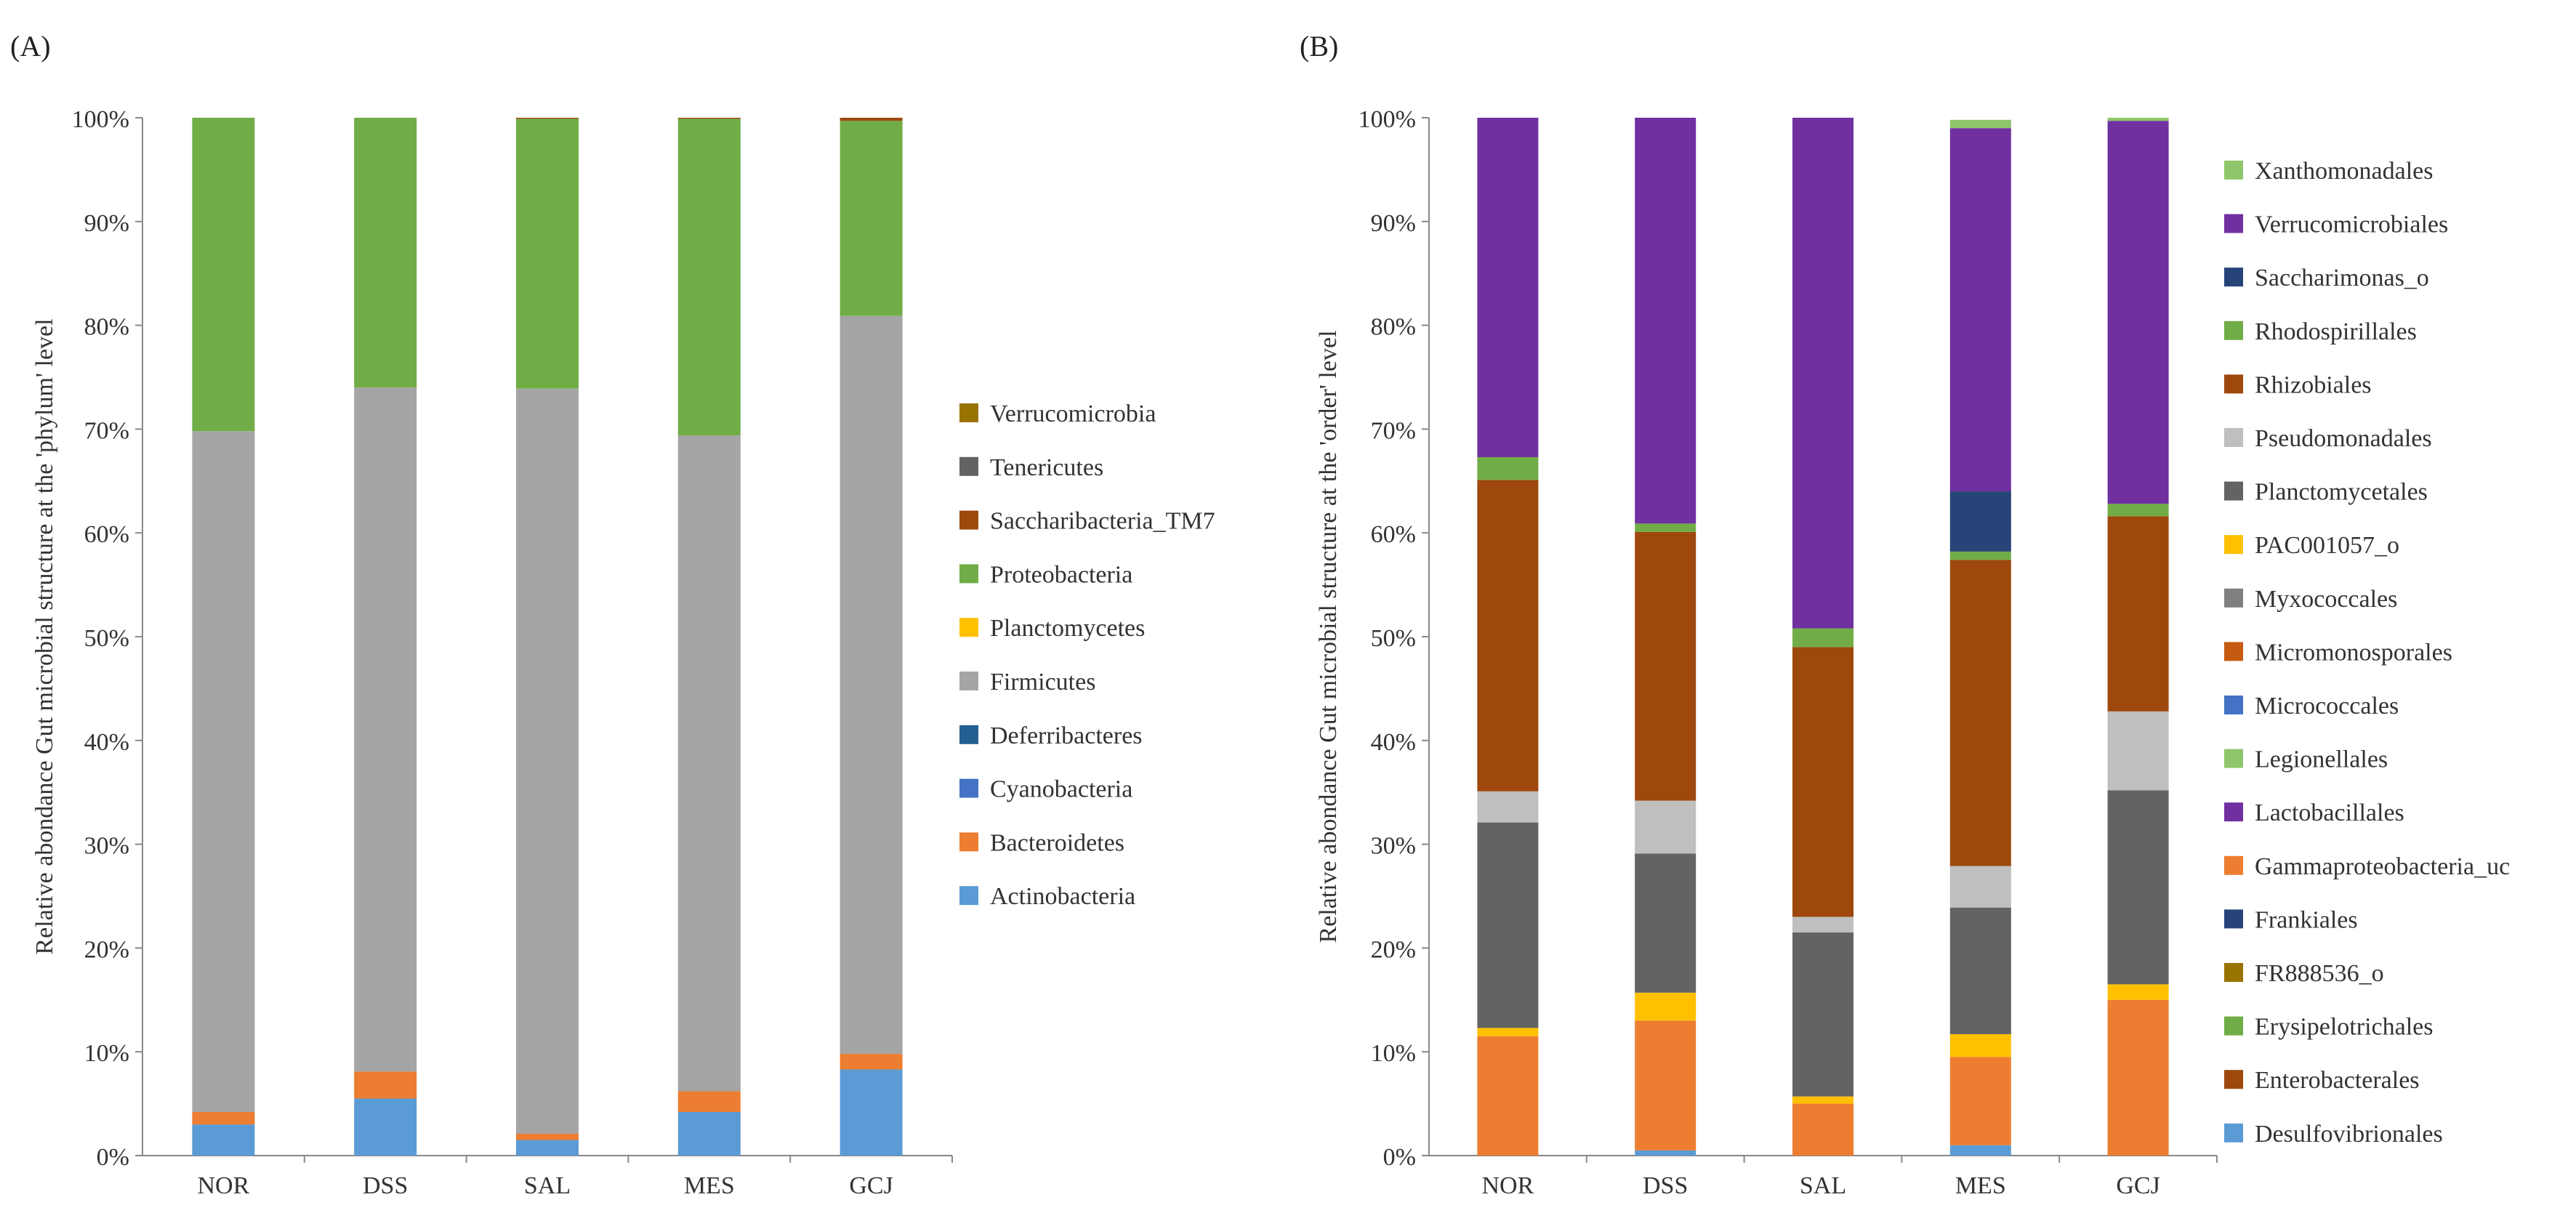 The image size is (2576, 1221). Describe the element at coordinates (2326, 599) in the screenshot. I see `chart-b-legend-label: Myxococcales` at that location.